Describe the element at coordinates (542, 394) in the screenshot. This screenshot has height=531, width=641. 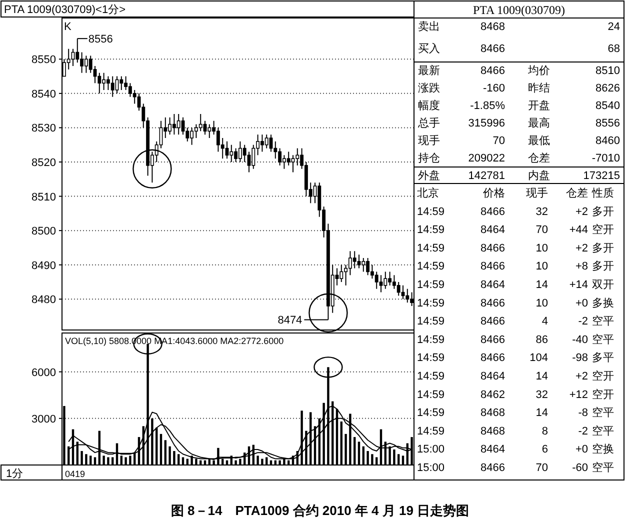
I see `text: 32` at that location.